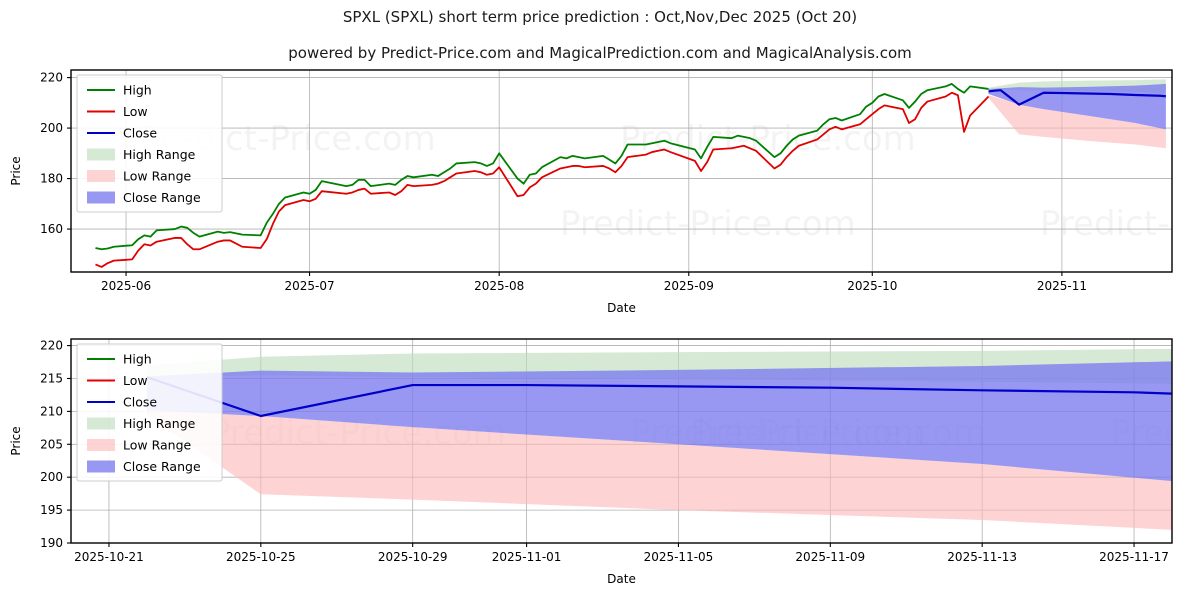 This screenshot has height=600, width=1200. I want to click on x-tick-label: 2025-11-01, so click(527, 557).